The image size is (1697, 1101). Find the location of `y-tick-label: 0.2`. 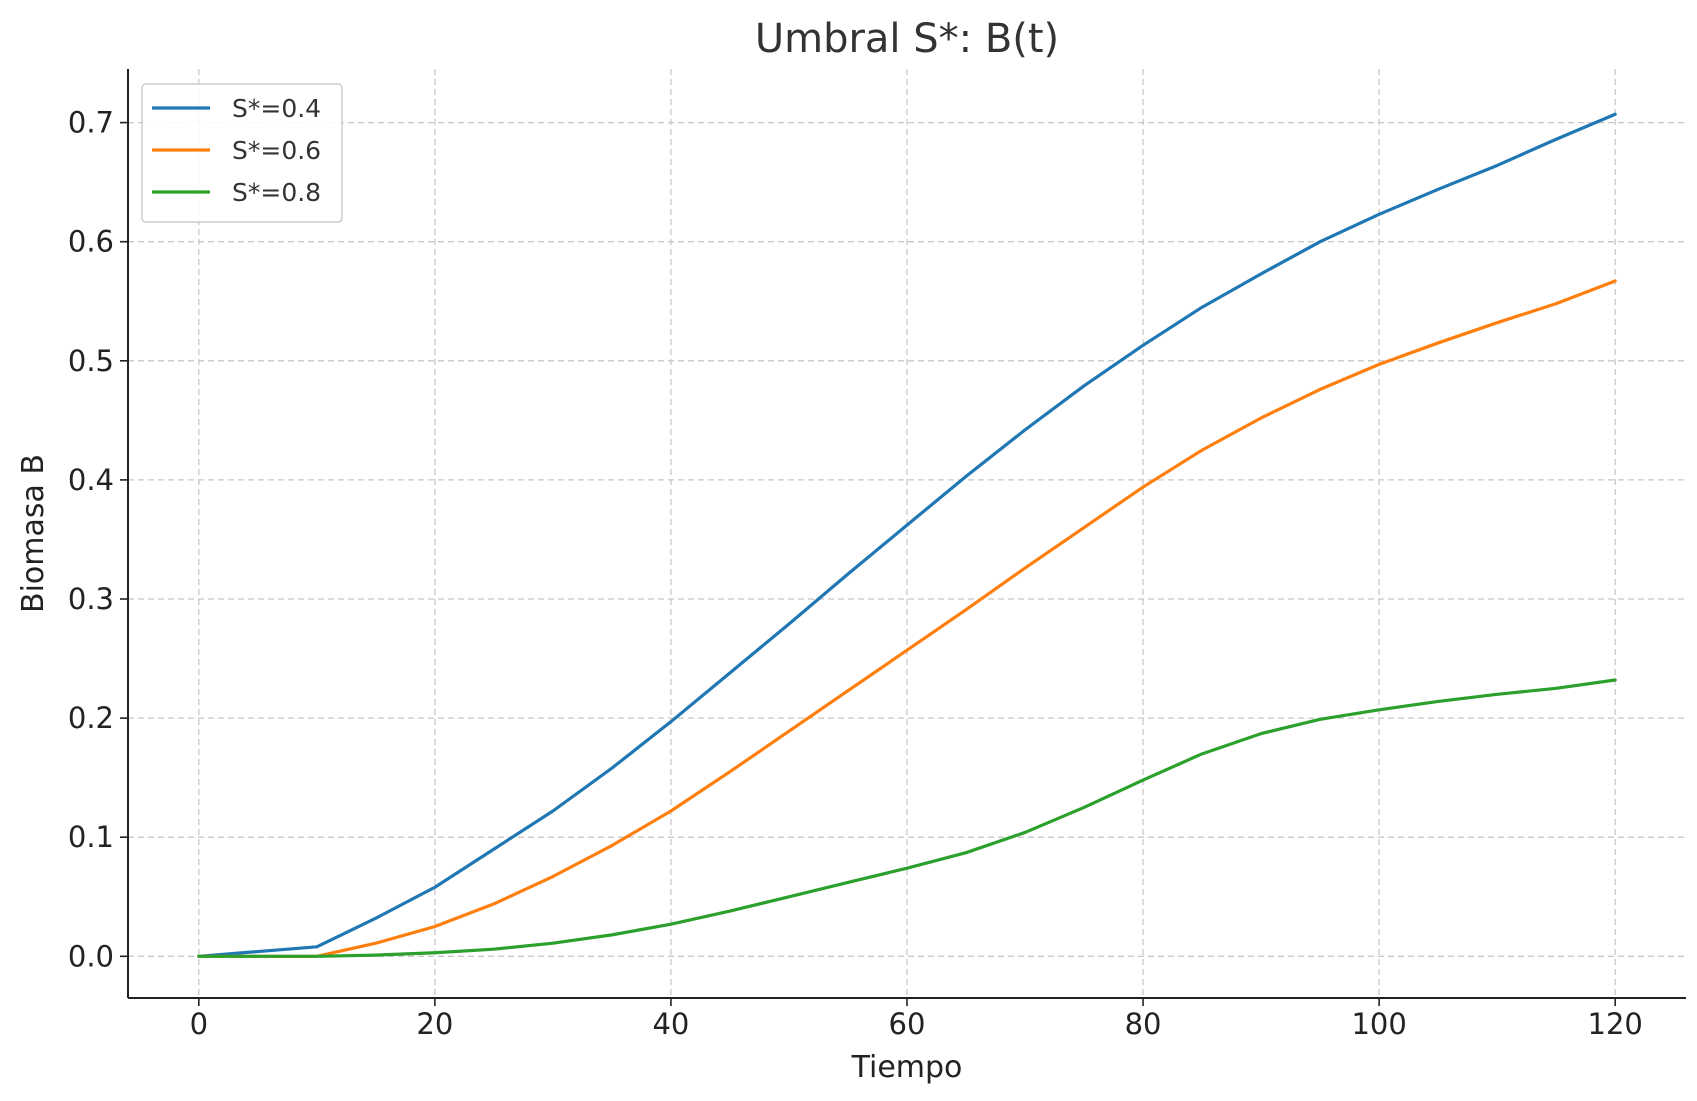

y-tick-label: 0.2 is located at coordinates (91, 718).